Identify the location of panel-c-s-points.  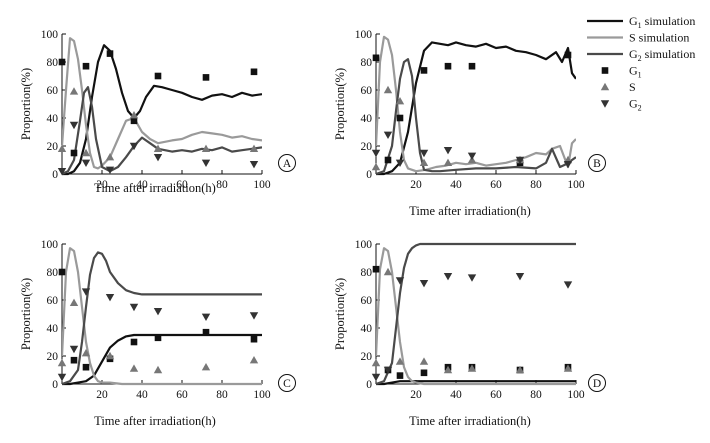
(158, 336).